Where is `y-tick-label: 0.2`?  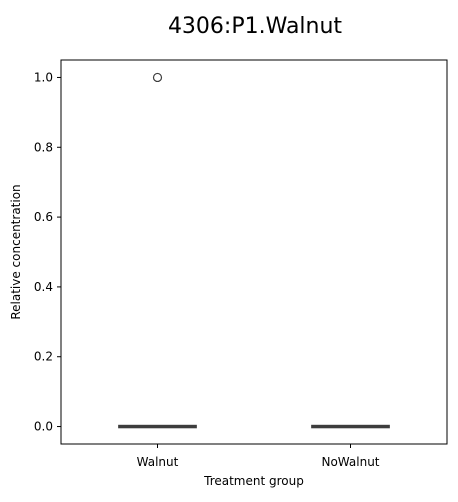 y-tick-label: 0.2 is located at coordinates (43, 357).